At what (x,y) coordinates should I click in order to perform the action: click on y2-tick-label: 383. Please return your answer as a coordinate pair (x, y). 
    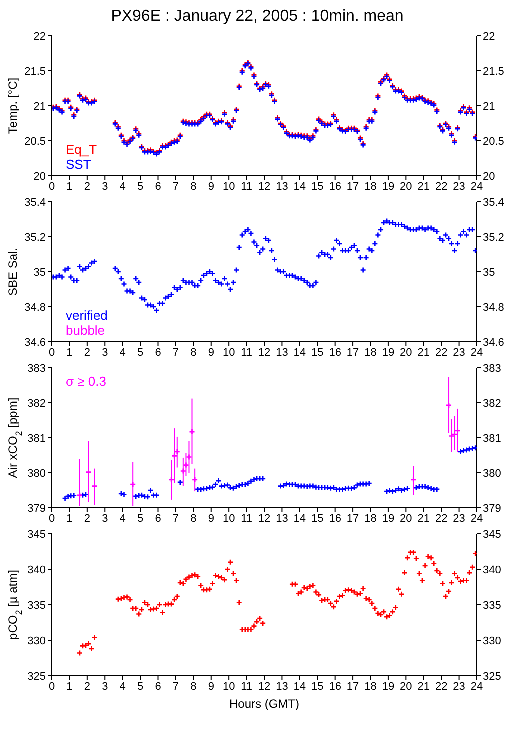
    Looking at the image, I should click on (492, 368).